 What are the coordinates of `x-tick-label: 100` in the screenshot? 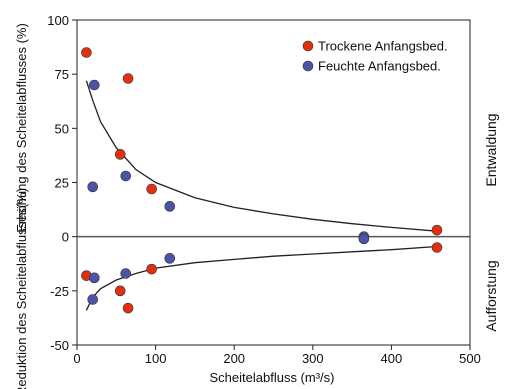 It's located at (156, 358).